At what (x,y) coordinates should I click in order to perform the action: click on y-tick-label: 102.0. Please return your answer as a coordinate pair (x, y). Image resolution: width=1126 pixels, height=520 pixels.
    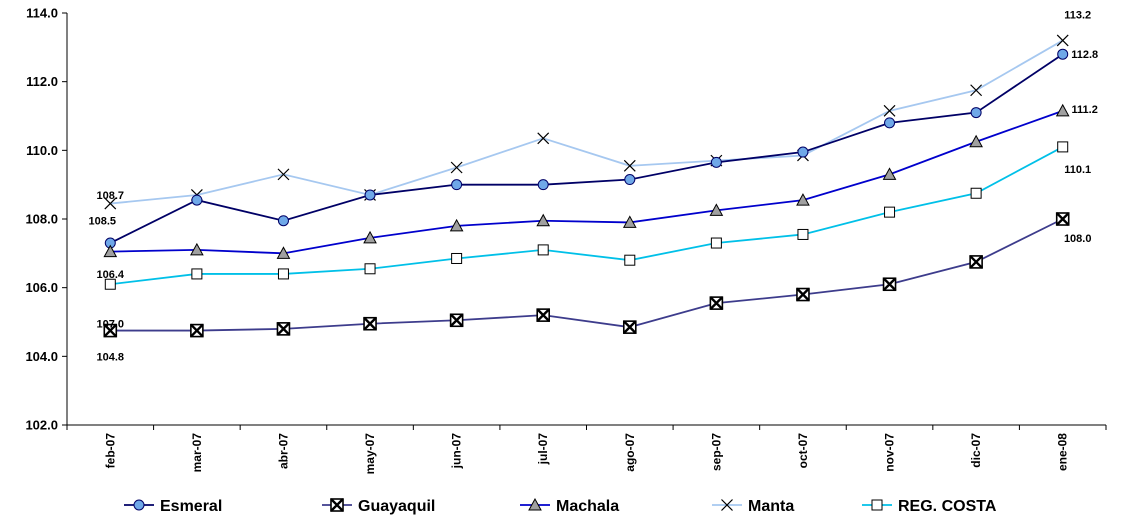
    Looking at the image, I should click on (41, 425).